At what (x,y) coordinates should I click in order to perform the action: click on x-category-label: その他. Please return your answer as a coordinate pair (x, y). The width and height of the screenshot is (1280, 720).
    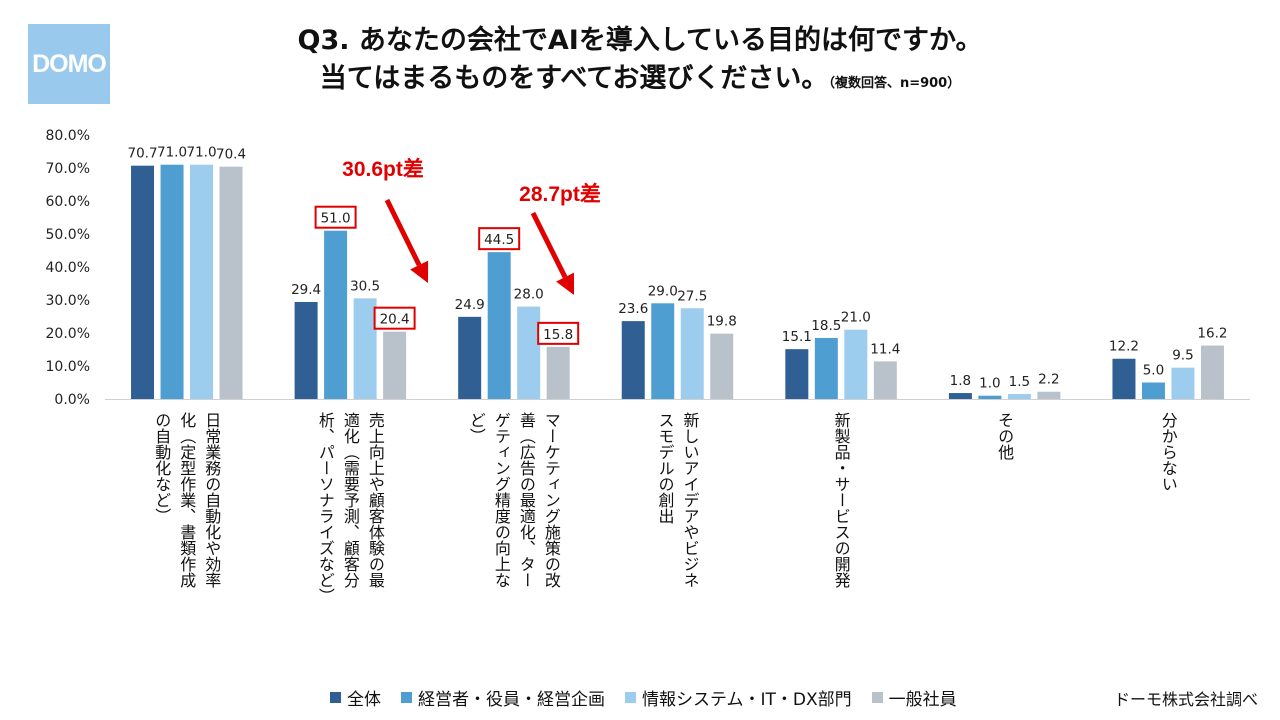
    Looking at the image, I should click on (1004, 436).